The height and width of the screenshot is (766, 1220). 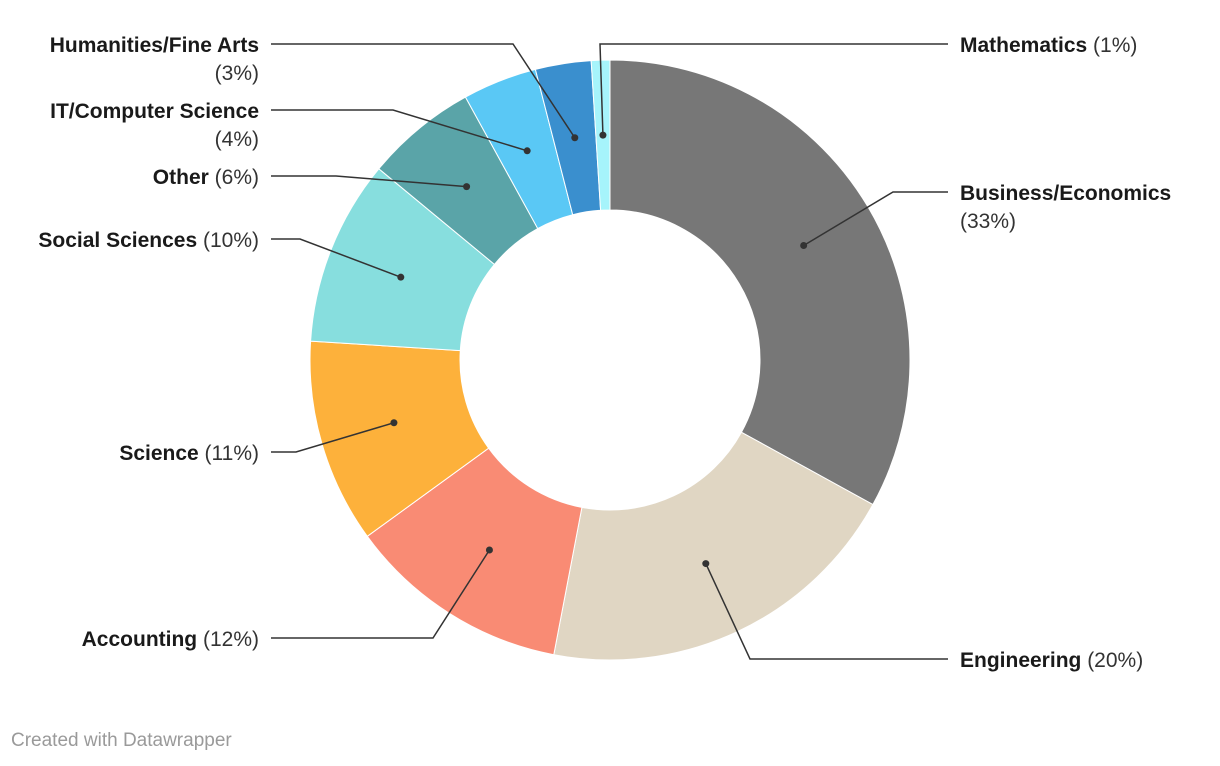 What do you see at coordinates (575, 138) in the screenshot?
I see `leader-dot-humanities-fine-arts` at bounding box center [575, 138].